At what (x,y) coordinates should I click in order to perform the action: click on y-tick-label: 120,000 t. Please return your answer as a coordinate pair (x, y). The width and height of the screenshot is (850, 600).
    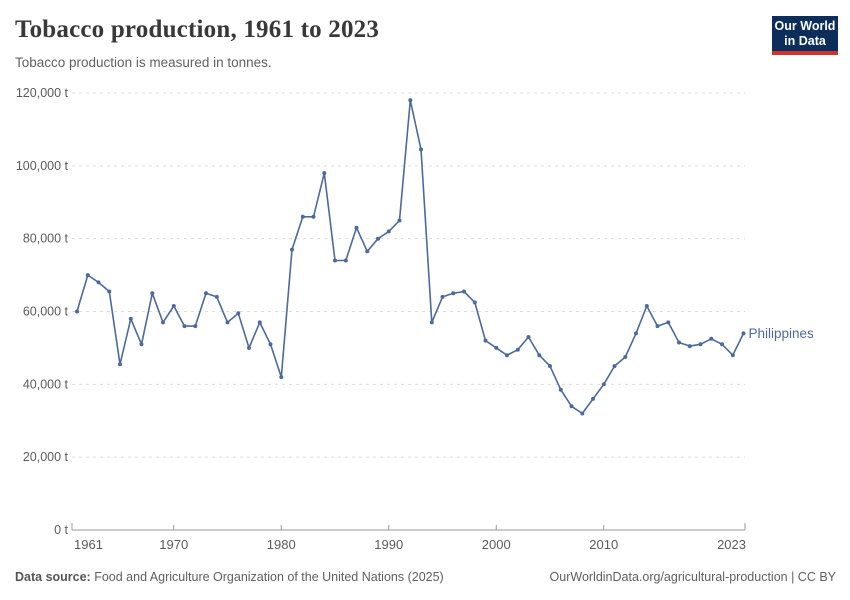
    Looking at the image, I should click on (42, 93).